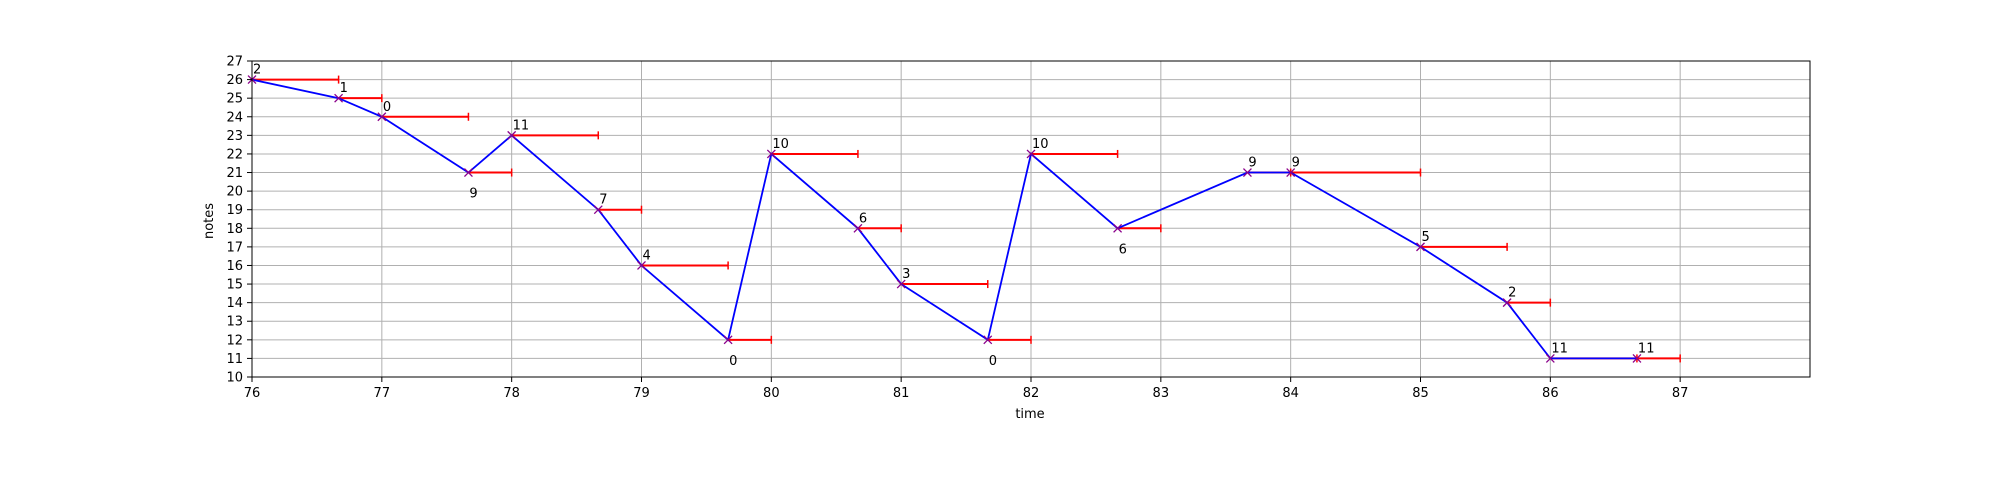 This screenshot has height=500, width=2000. What do you see at coordinates (234, 192) in the screenshot?
I see `y-tick-label: 20` at bounding box center [234, 192].